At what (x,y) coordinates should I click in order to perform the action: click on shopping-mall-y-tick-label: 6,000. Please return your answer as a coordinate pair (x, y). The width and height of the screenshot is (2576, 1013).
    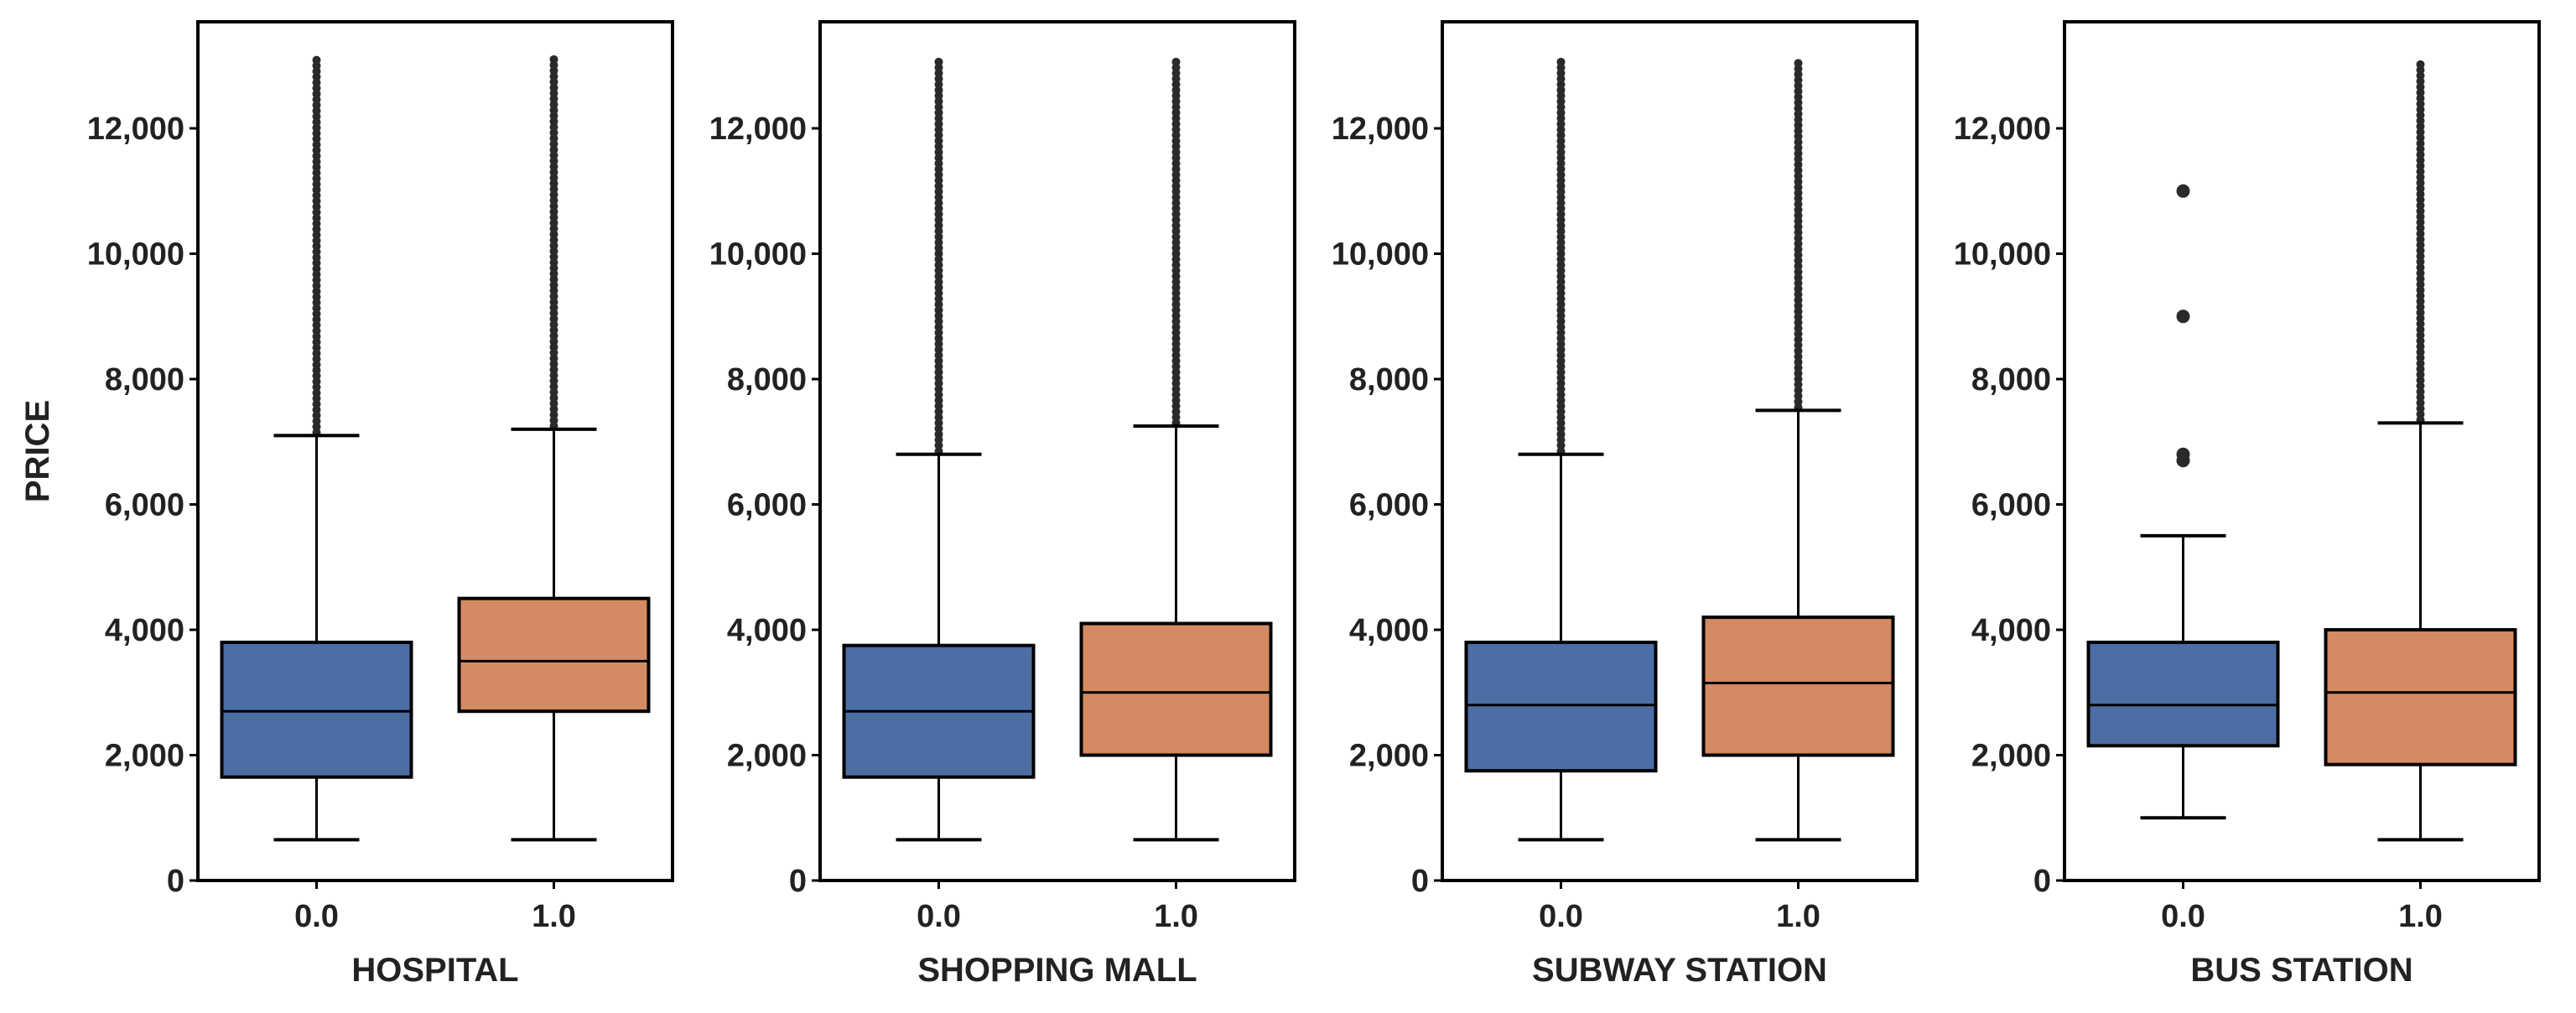
    Looking at the image, I should click on (767, 505).